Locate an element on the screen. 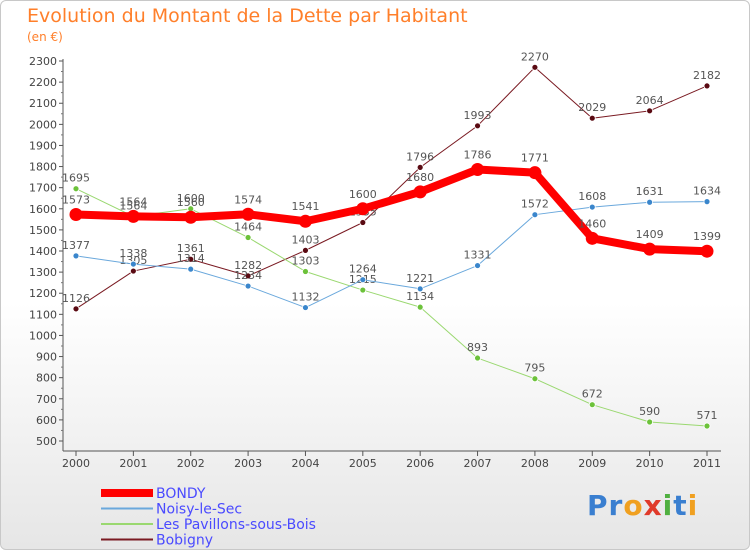 This screenshot has width=750, height=550. data-label: 1796 is located at coordinates (420, 156).